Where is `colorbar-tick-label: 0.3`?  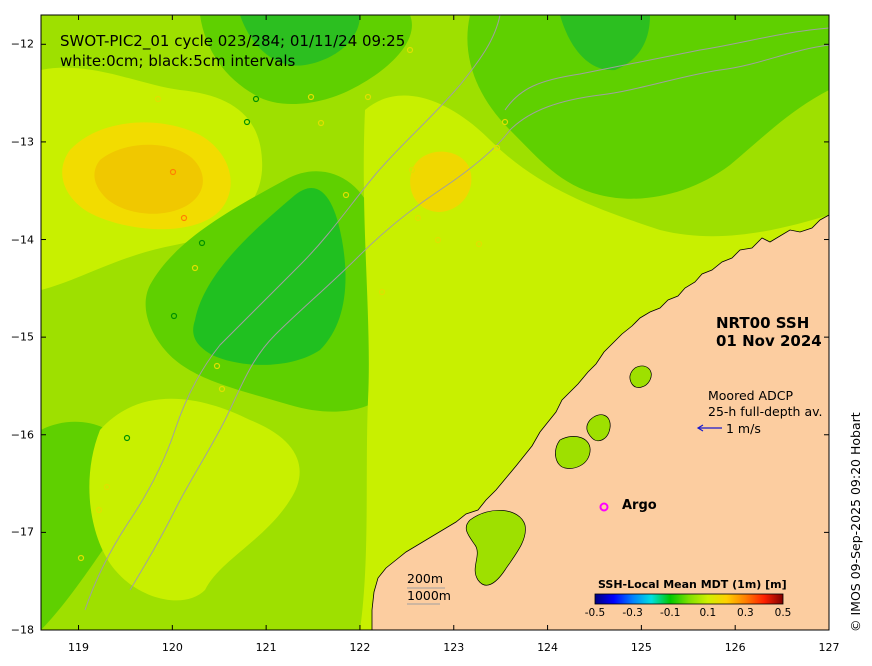
colorbar-tick-label: 0.3 is located at coordinates (745, 613).